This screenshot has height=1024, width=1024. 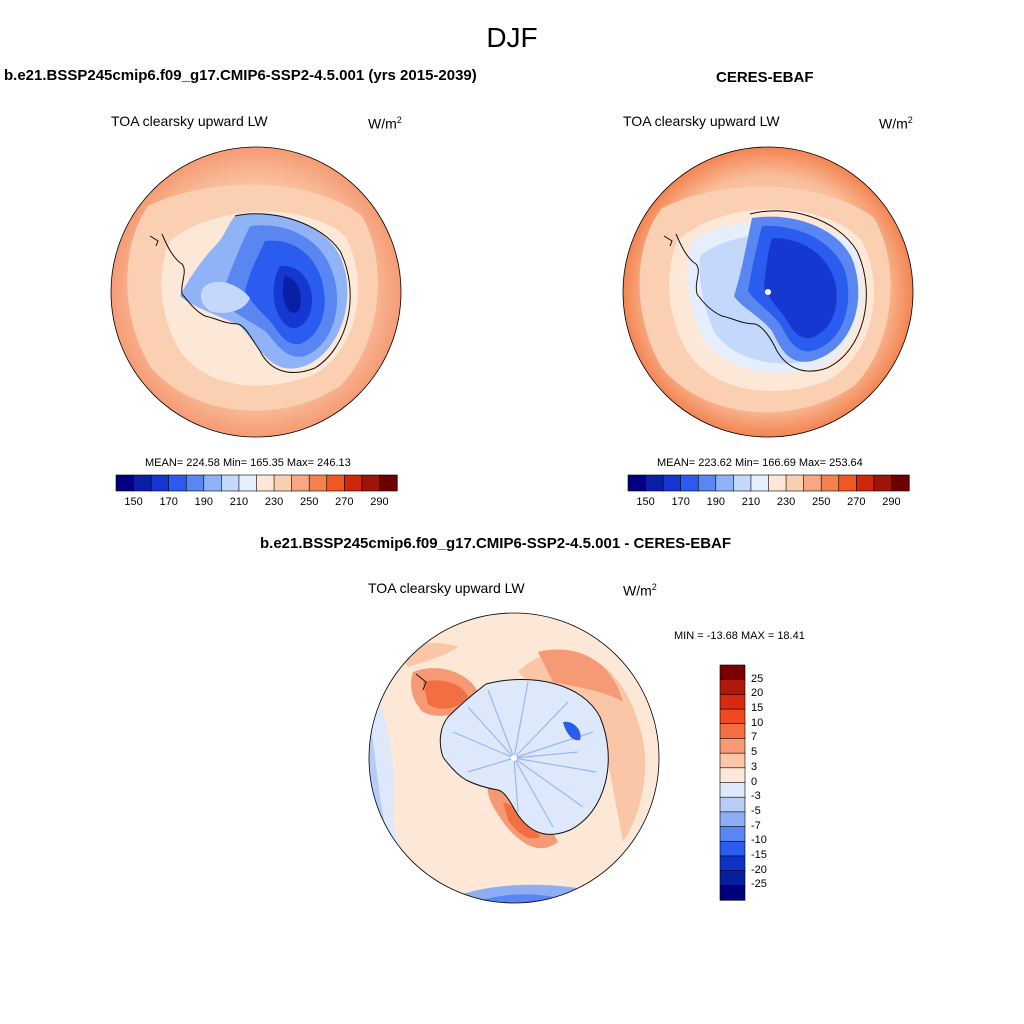 I want to click on colorbar-tick-label: 7, so click(x=754, y=737).